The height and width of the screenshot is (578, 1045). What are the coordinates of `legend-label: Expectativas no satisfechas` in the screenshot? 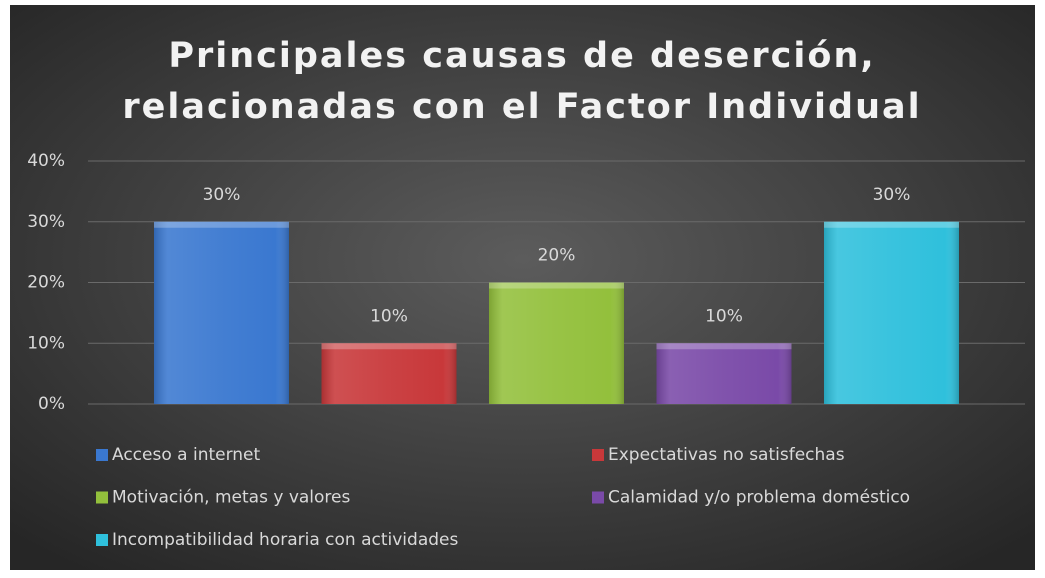 It's located at (726, 455).